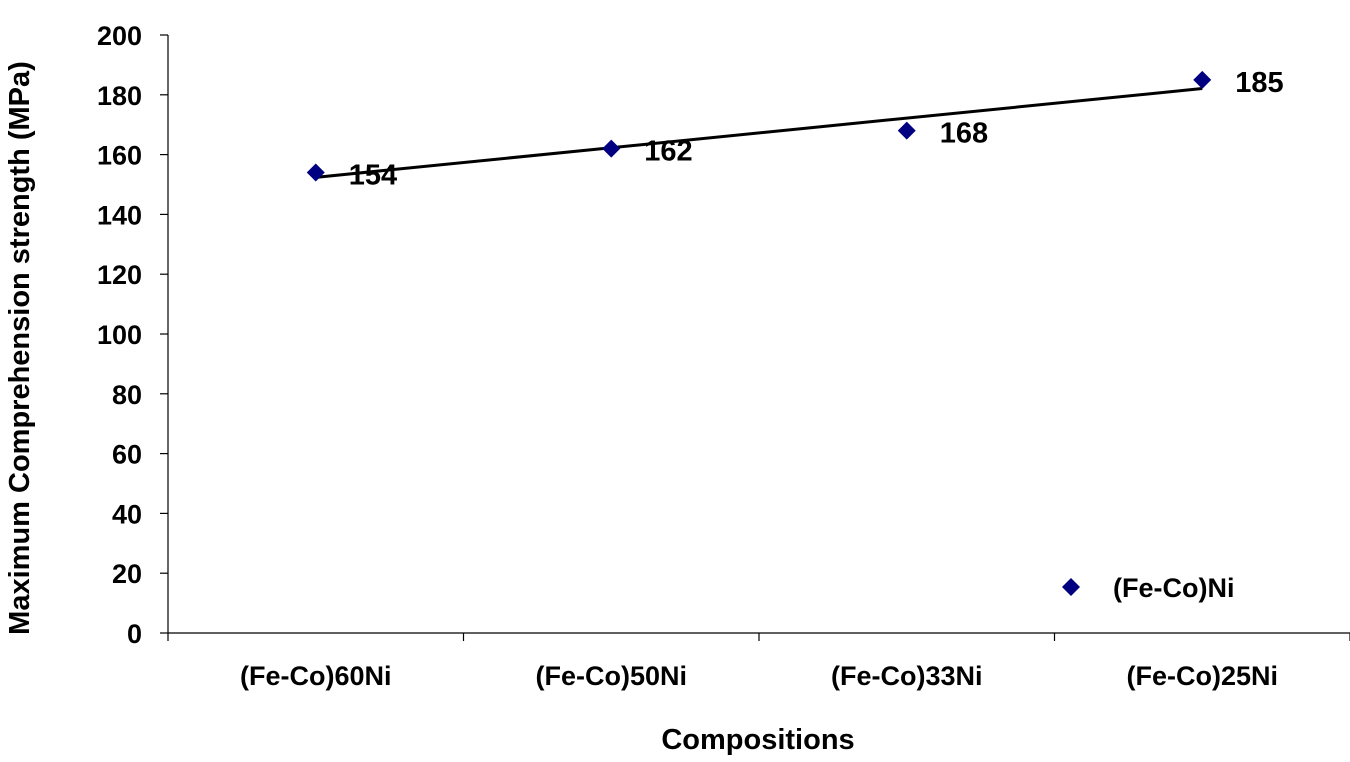 The image size is (1350, 762). Describe the element at coordinates (1071, 587) in the screenshot. I see `legend-marker` at that location.